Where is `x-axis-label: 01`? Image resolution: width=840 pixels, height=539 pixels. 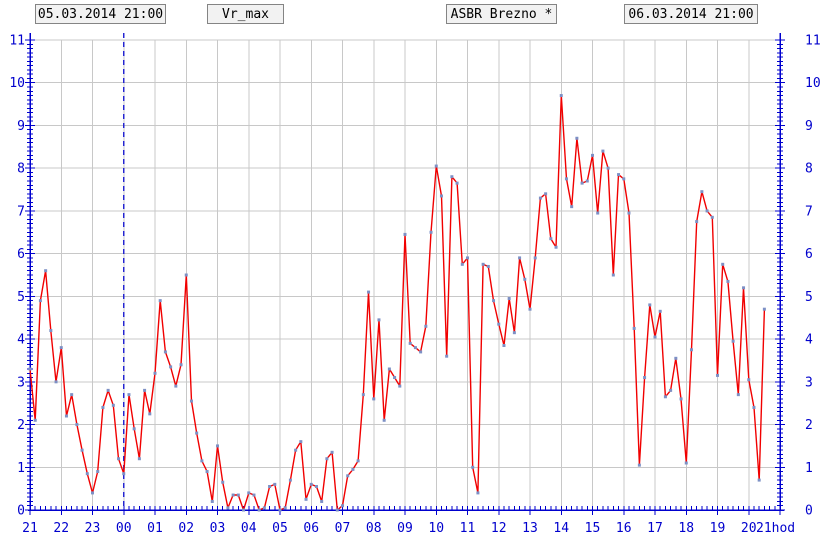
x-axis-label: 01 is located at coordinates (155, 528).